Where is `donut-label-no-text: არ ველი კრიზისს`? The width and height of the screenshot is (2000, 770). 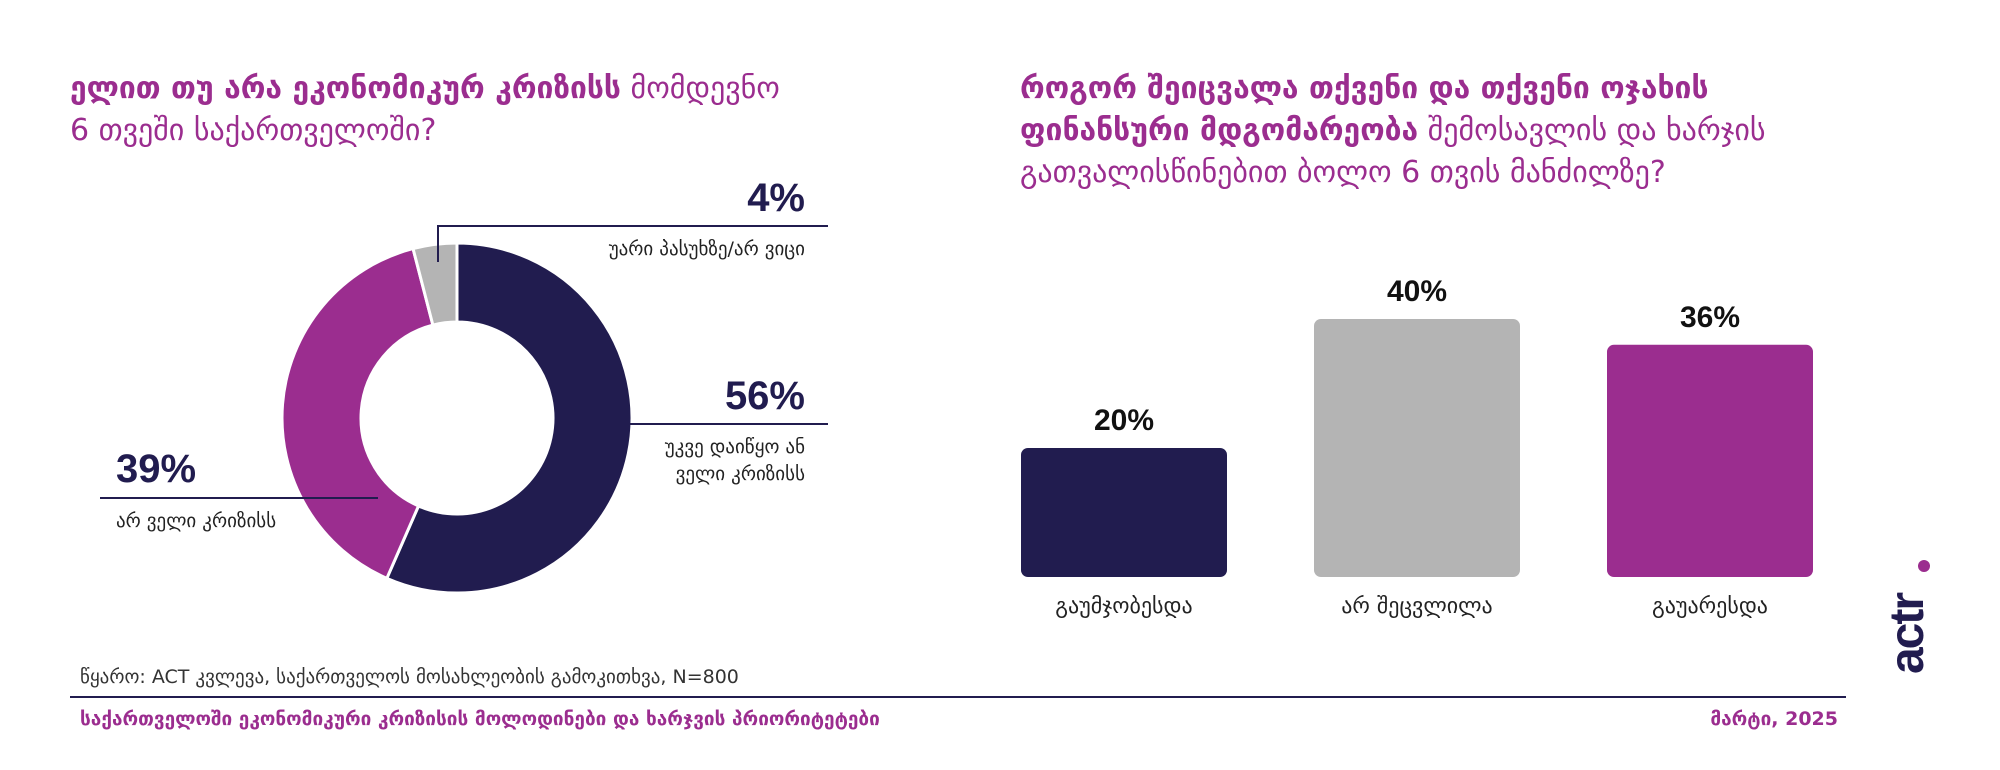 donut-label-no-text: არ ველი კრიზისს is located at coordinates (196, 521).